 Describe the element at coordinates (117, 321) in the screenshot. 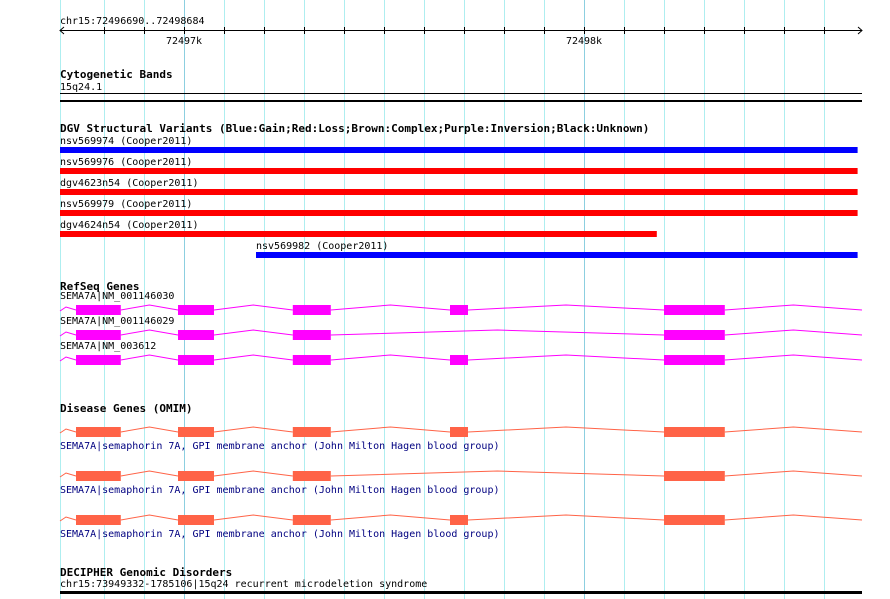

I see `refseq-feature-label: SEMA7A|NM_001146029` at that location.